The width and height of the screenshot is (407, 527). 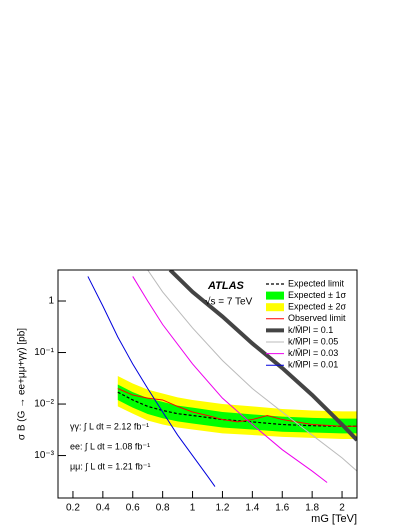 I want to click on lumi-label: ee: ∫ L dt = 1.08 fb⁻¹, so click(x=110, y=446).